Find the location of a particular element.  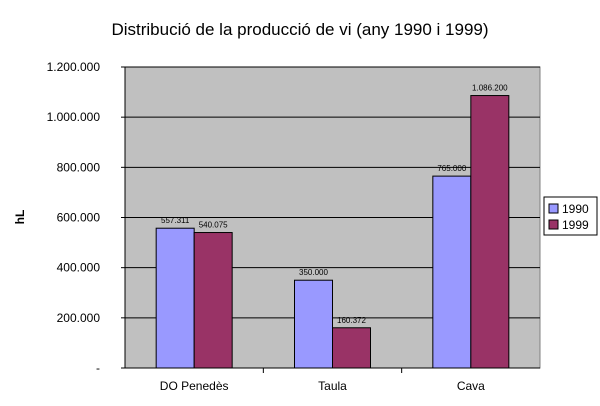

y-tick-label: - is located at coordinates (98, 368).